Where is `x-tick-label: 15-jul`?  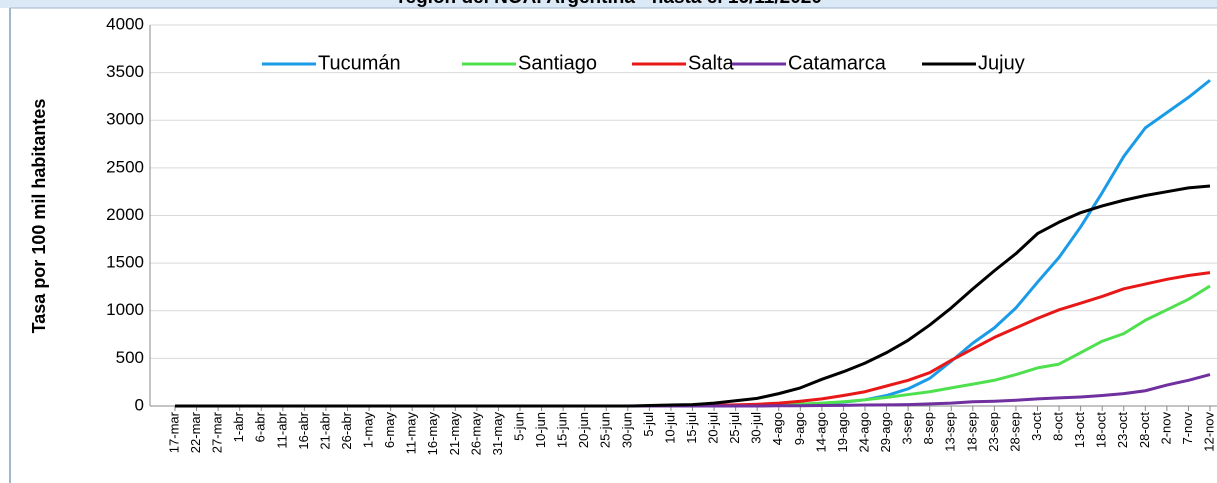 x-tick-label: 15-jul is located at coordinates (691, 428).